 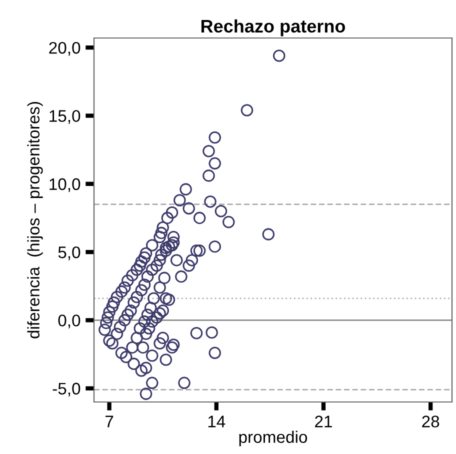 What do you see at coordinates (431, 422) in the screenshot?
I see `x-tick-label: 28` at bounding box center [431, 422].